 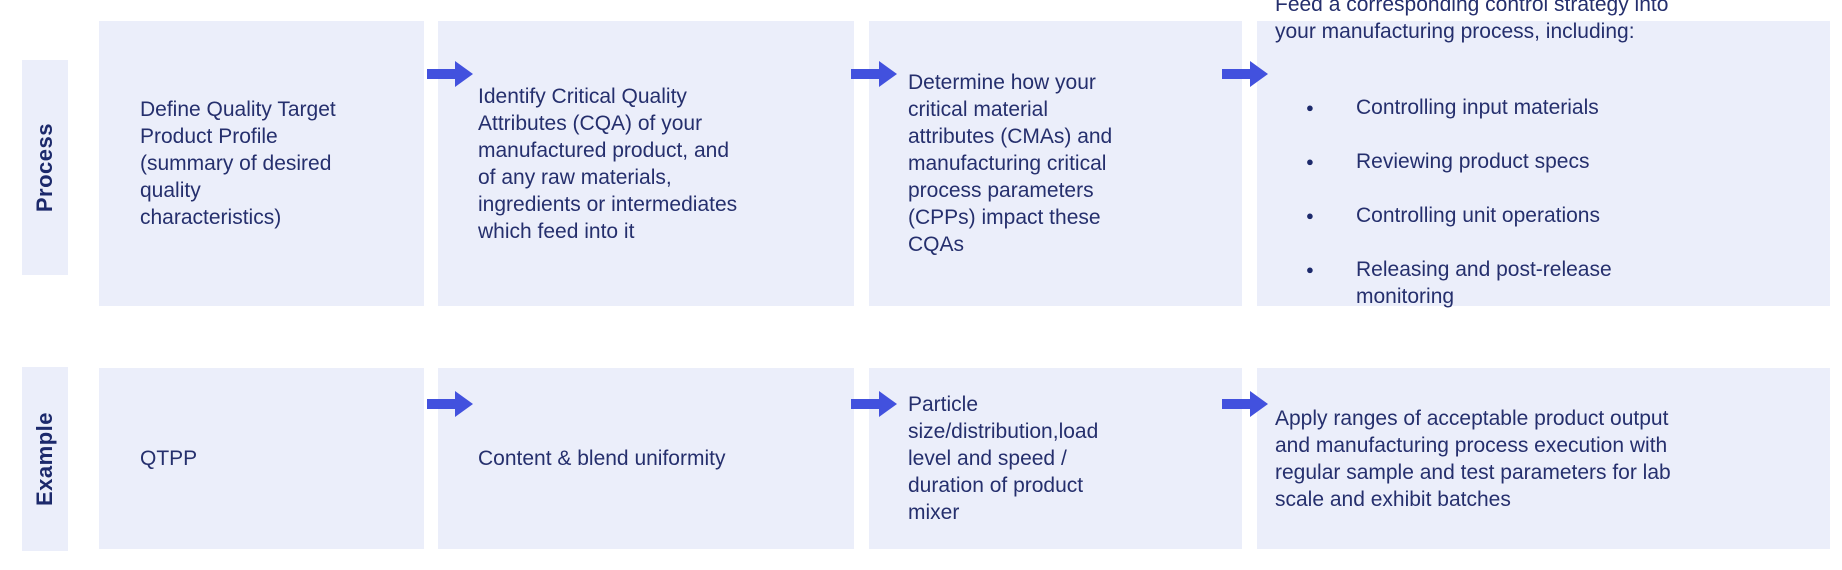 I want to click on example-step-2-text: Content & blend uniformity, so click(x=602, y=458).